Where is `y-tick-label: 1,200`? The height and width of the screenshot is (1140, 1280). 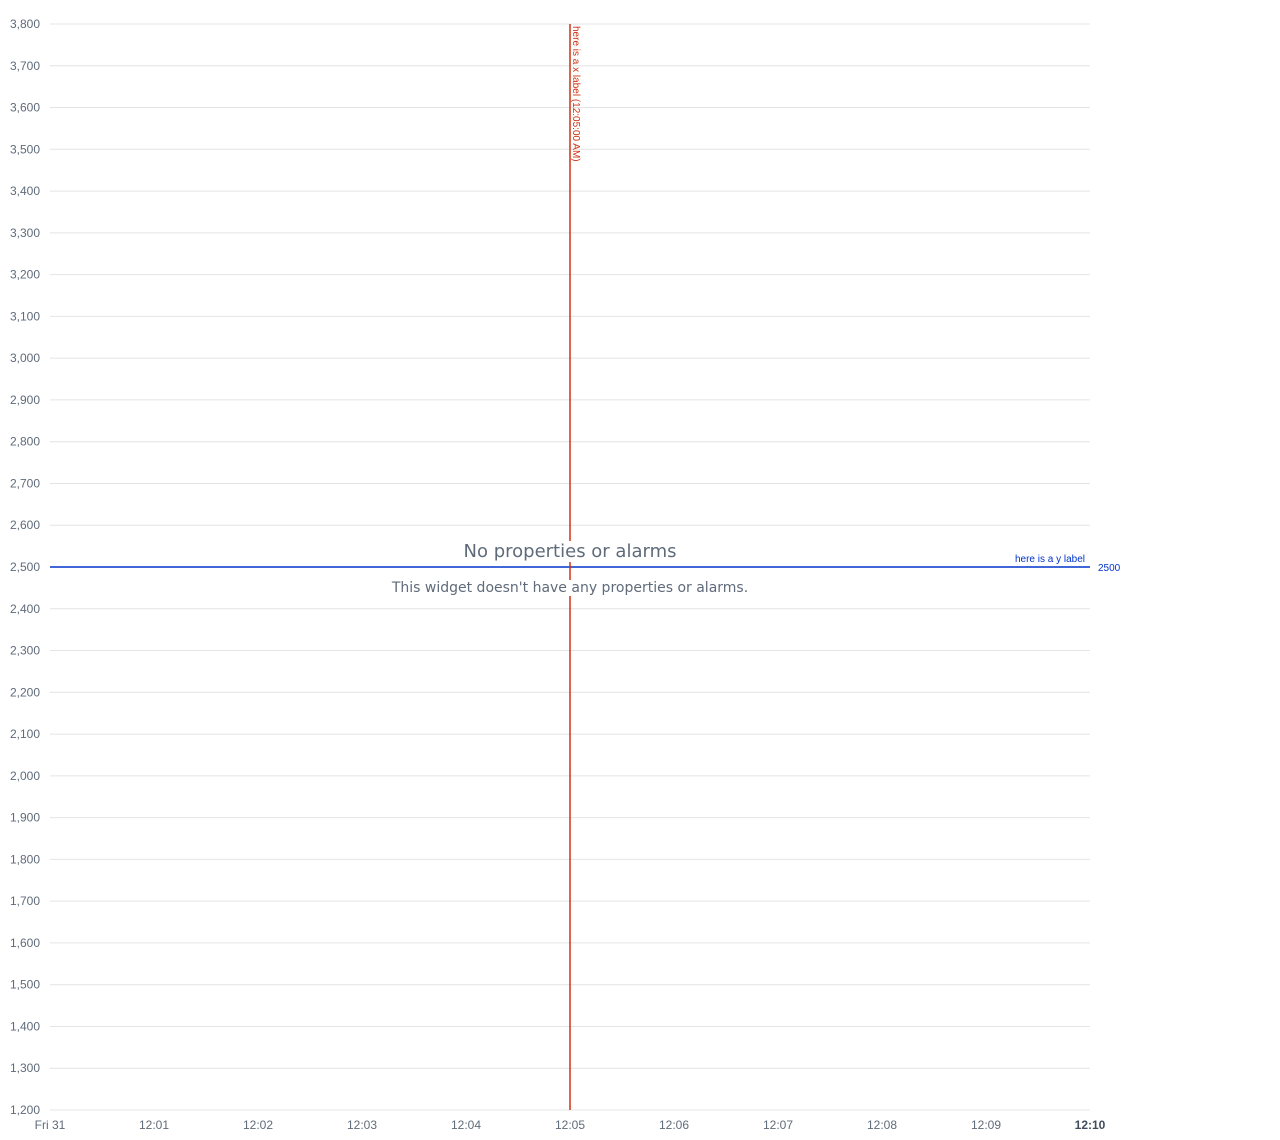 y-tick-label: 1,200 is located at coordinates (25, 1110).